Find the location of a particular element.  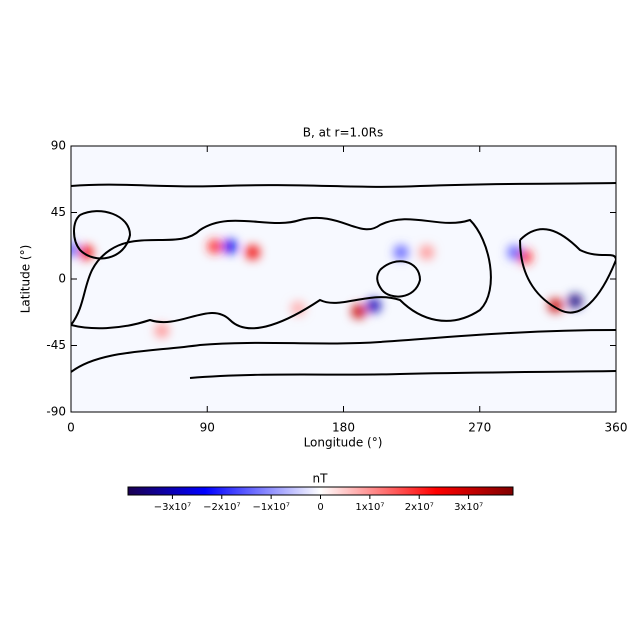

colorbar-tick-label: −3x10⁷ is located at coordinates (172, 507).